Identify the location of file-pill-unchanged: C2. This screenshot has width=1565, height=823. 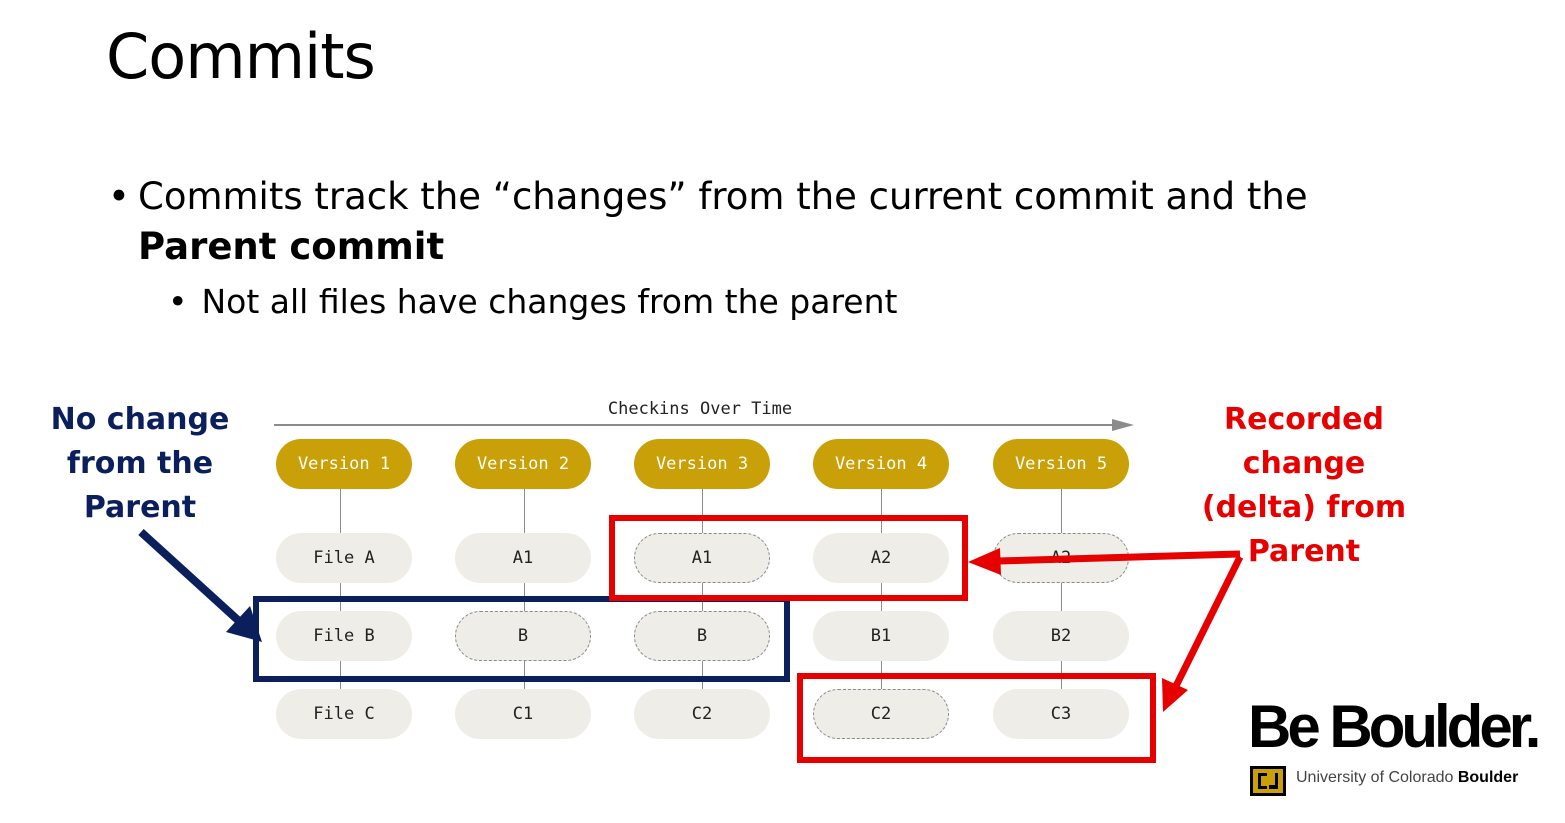
(881, 714).